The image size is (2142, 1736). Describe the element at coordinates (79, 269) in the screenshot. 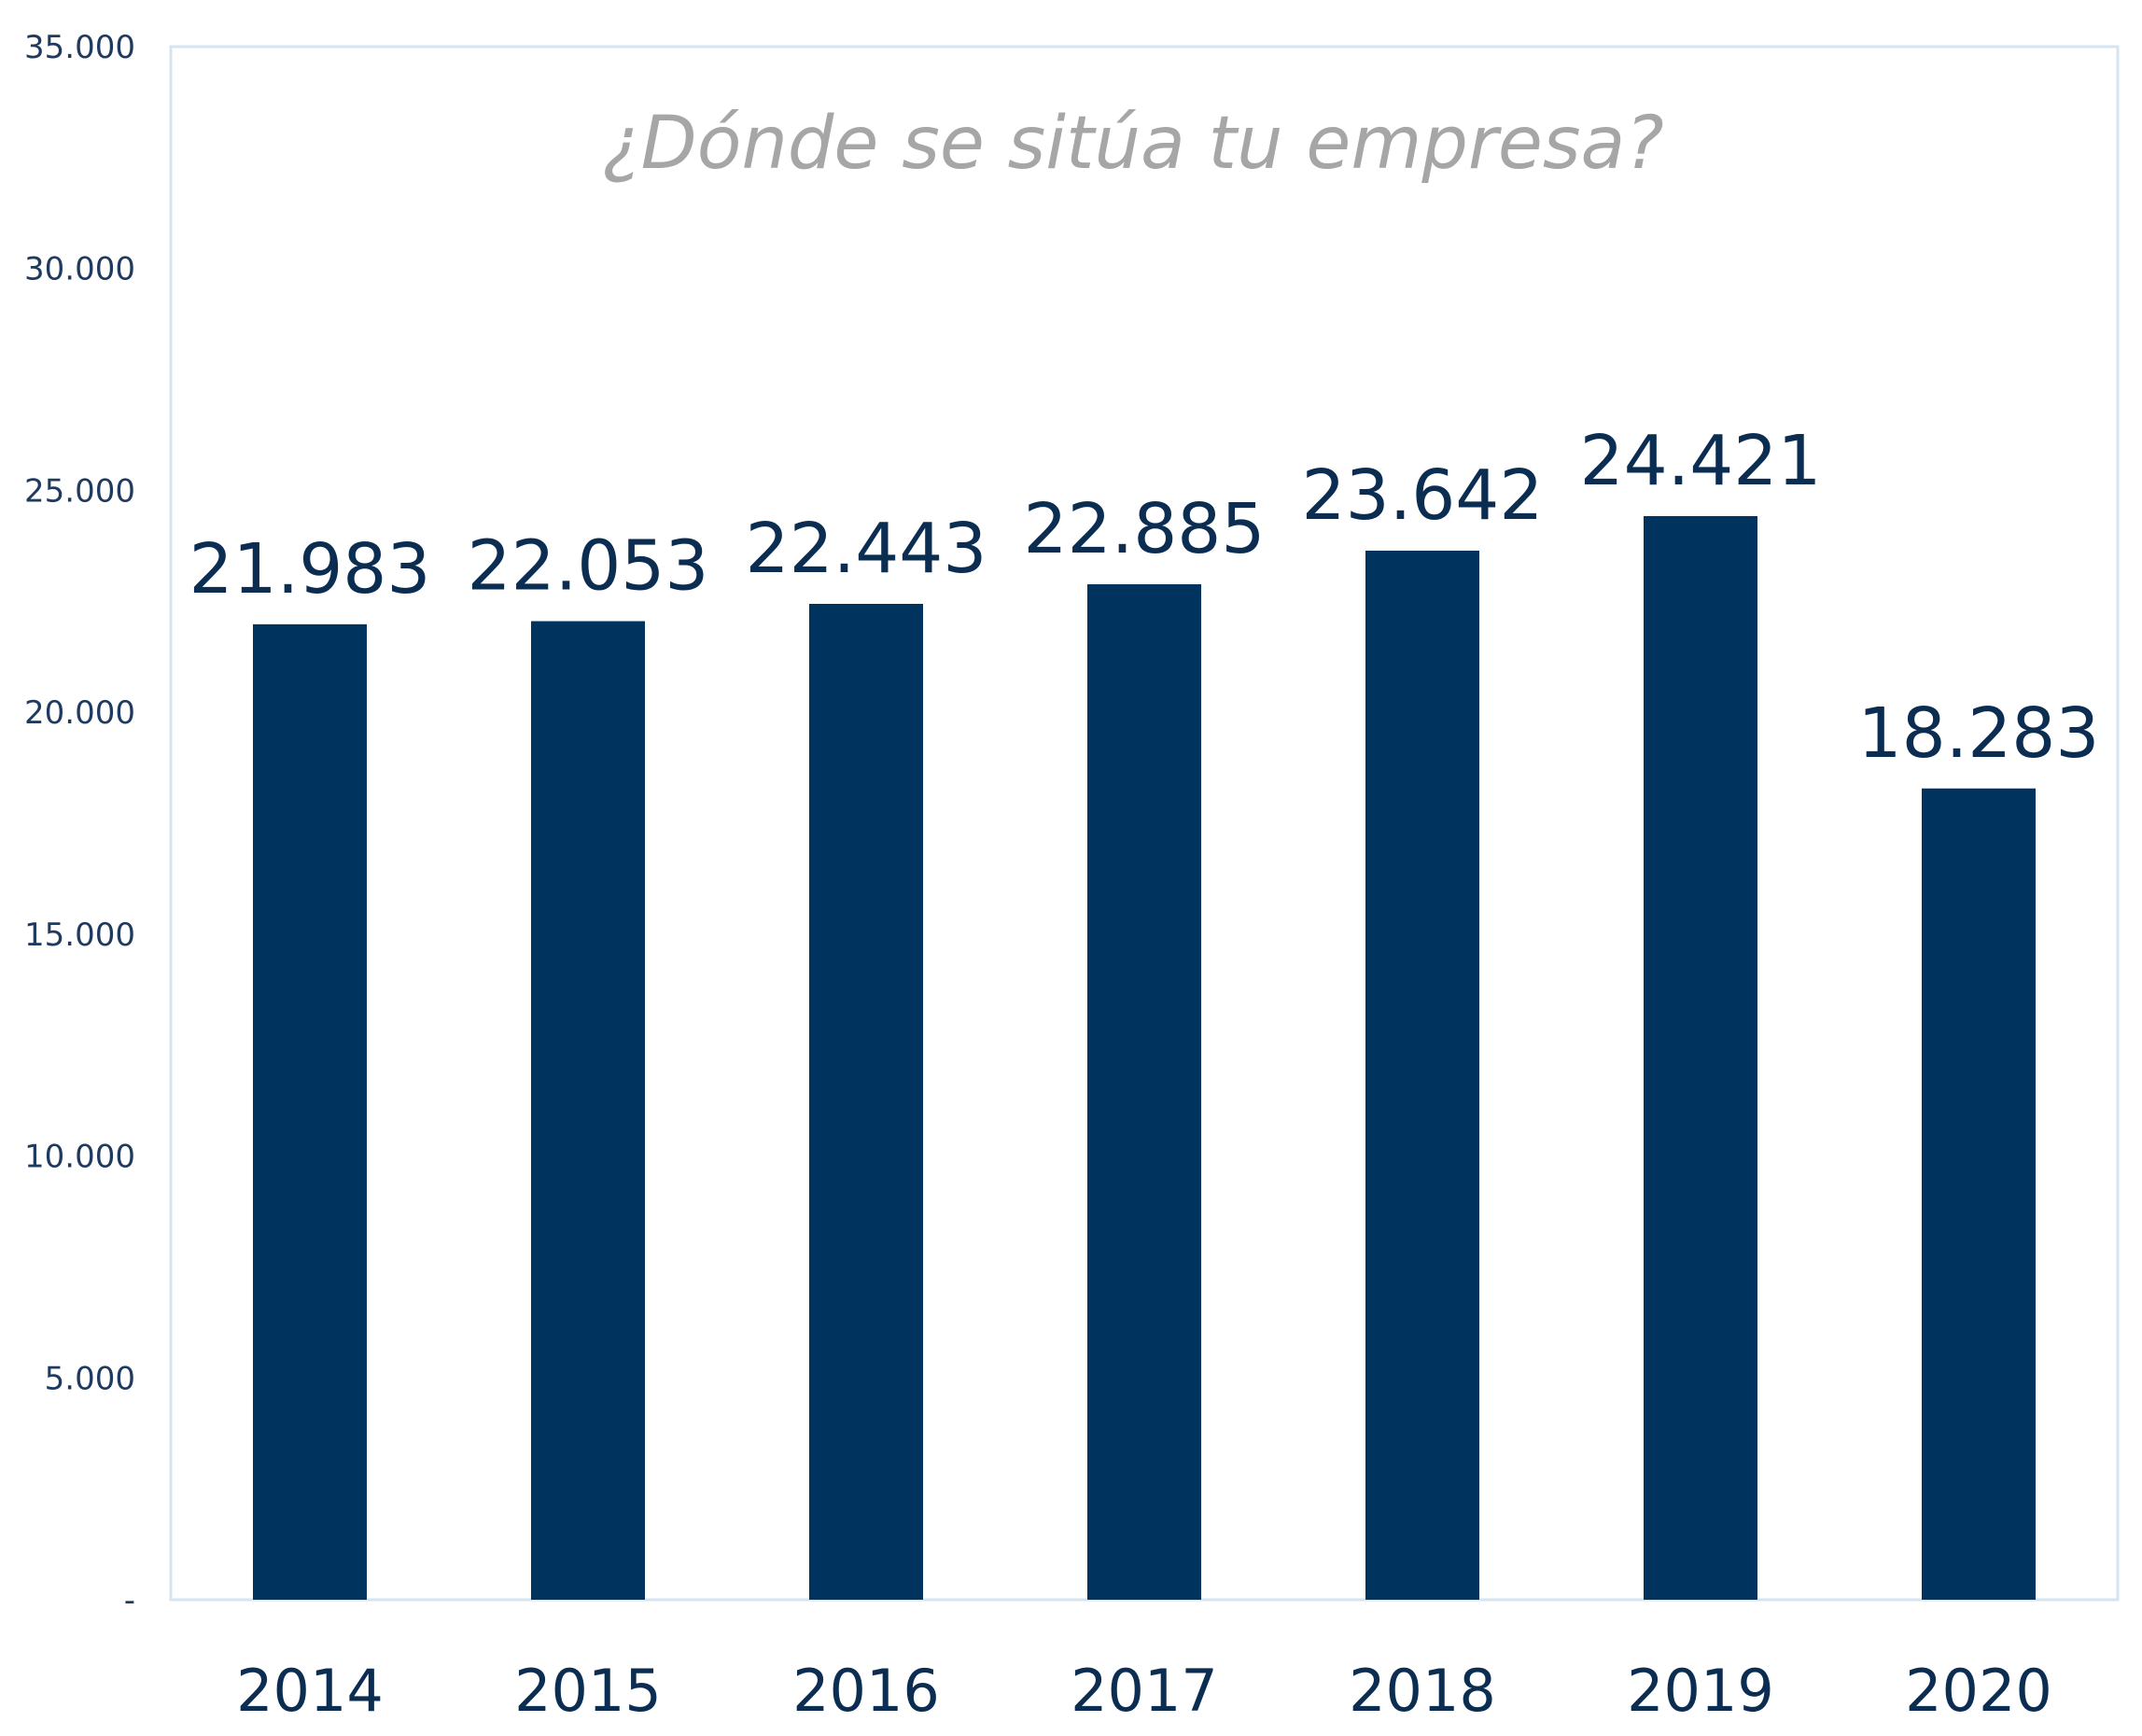

I see `y-tick-label: 30.000` at that location.